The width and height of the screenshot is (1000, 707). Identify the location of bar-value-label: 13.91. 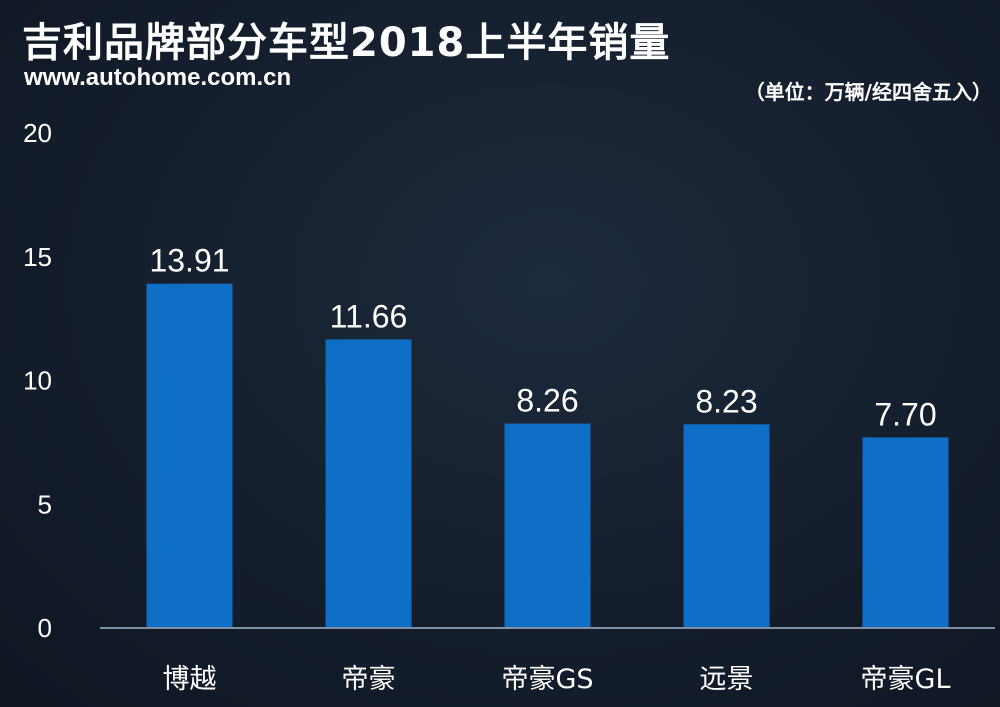
(189, 261).